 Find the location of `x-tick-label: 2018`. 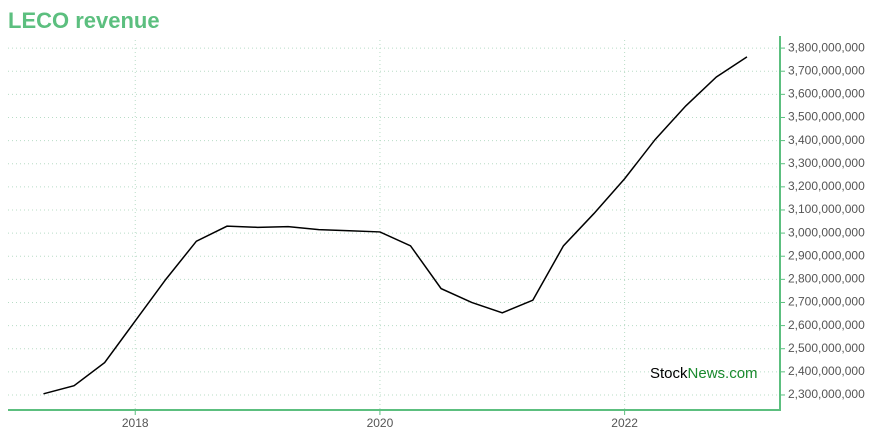

x-tick-label: 2018 is located at coordinates (135, 423).